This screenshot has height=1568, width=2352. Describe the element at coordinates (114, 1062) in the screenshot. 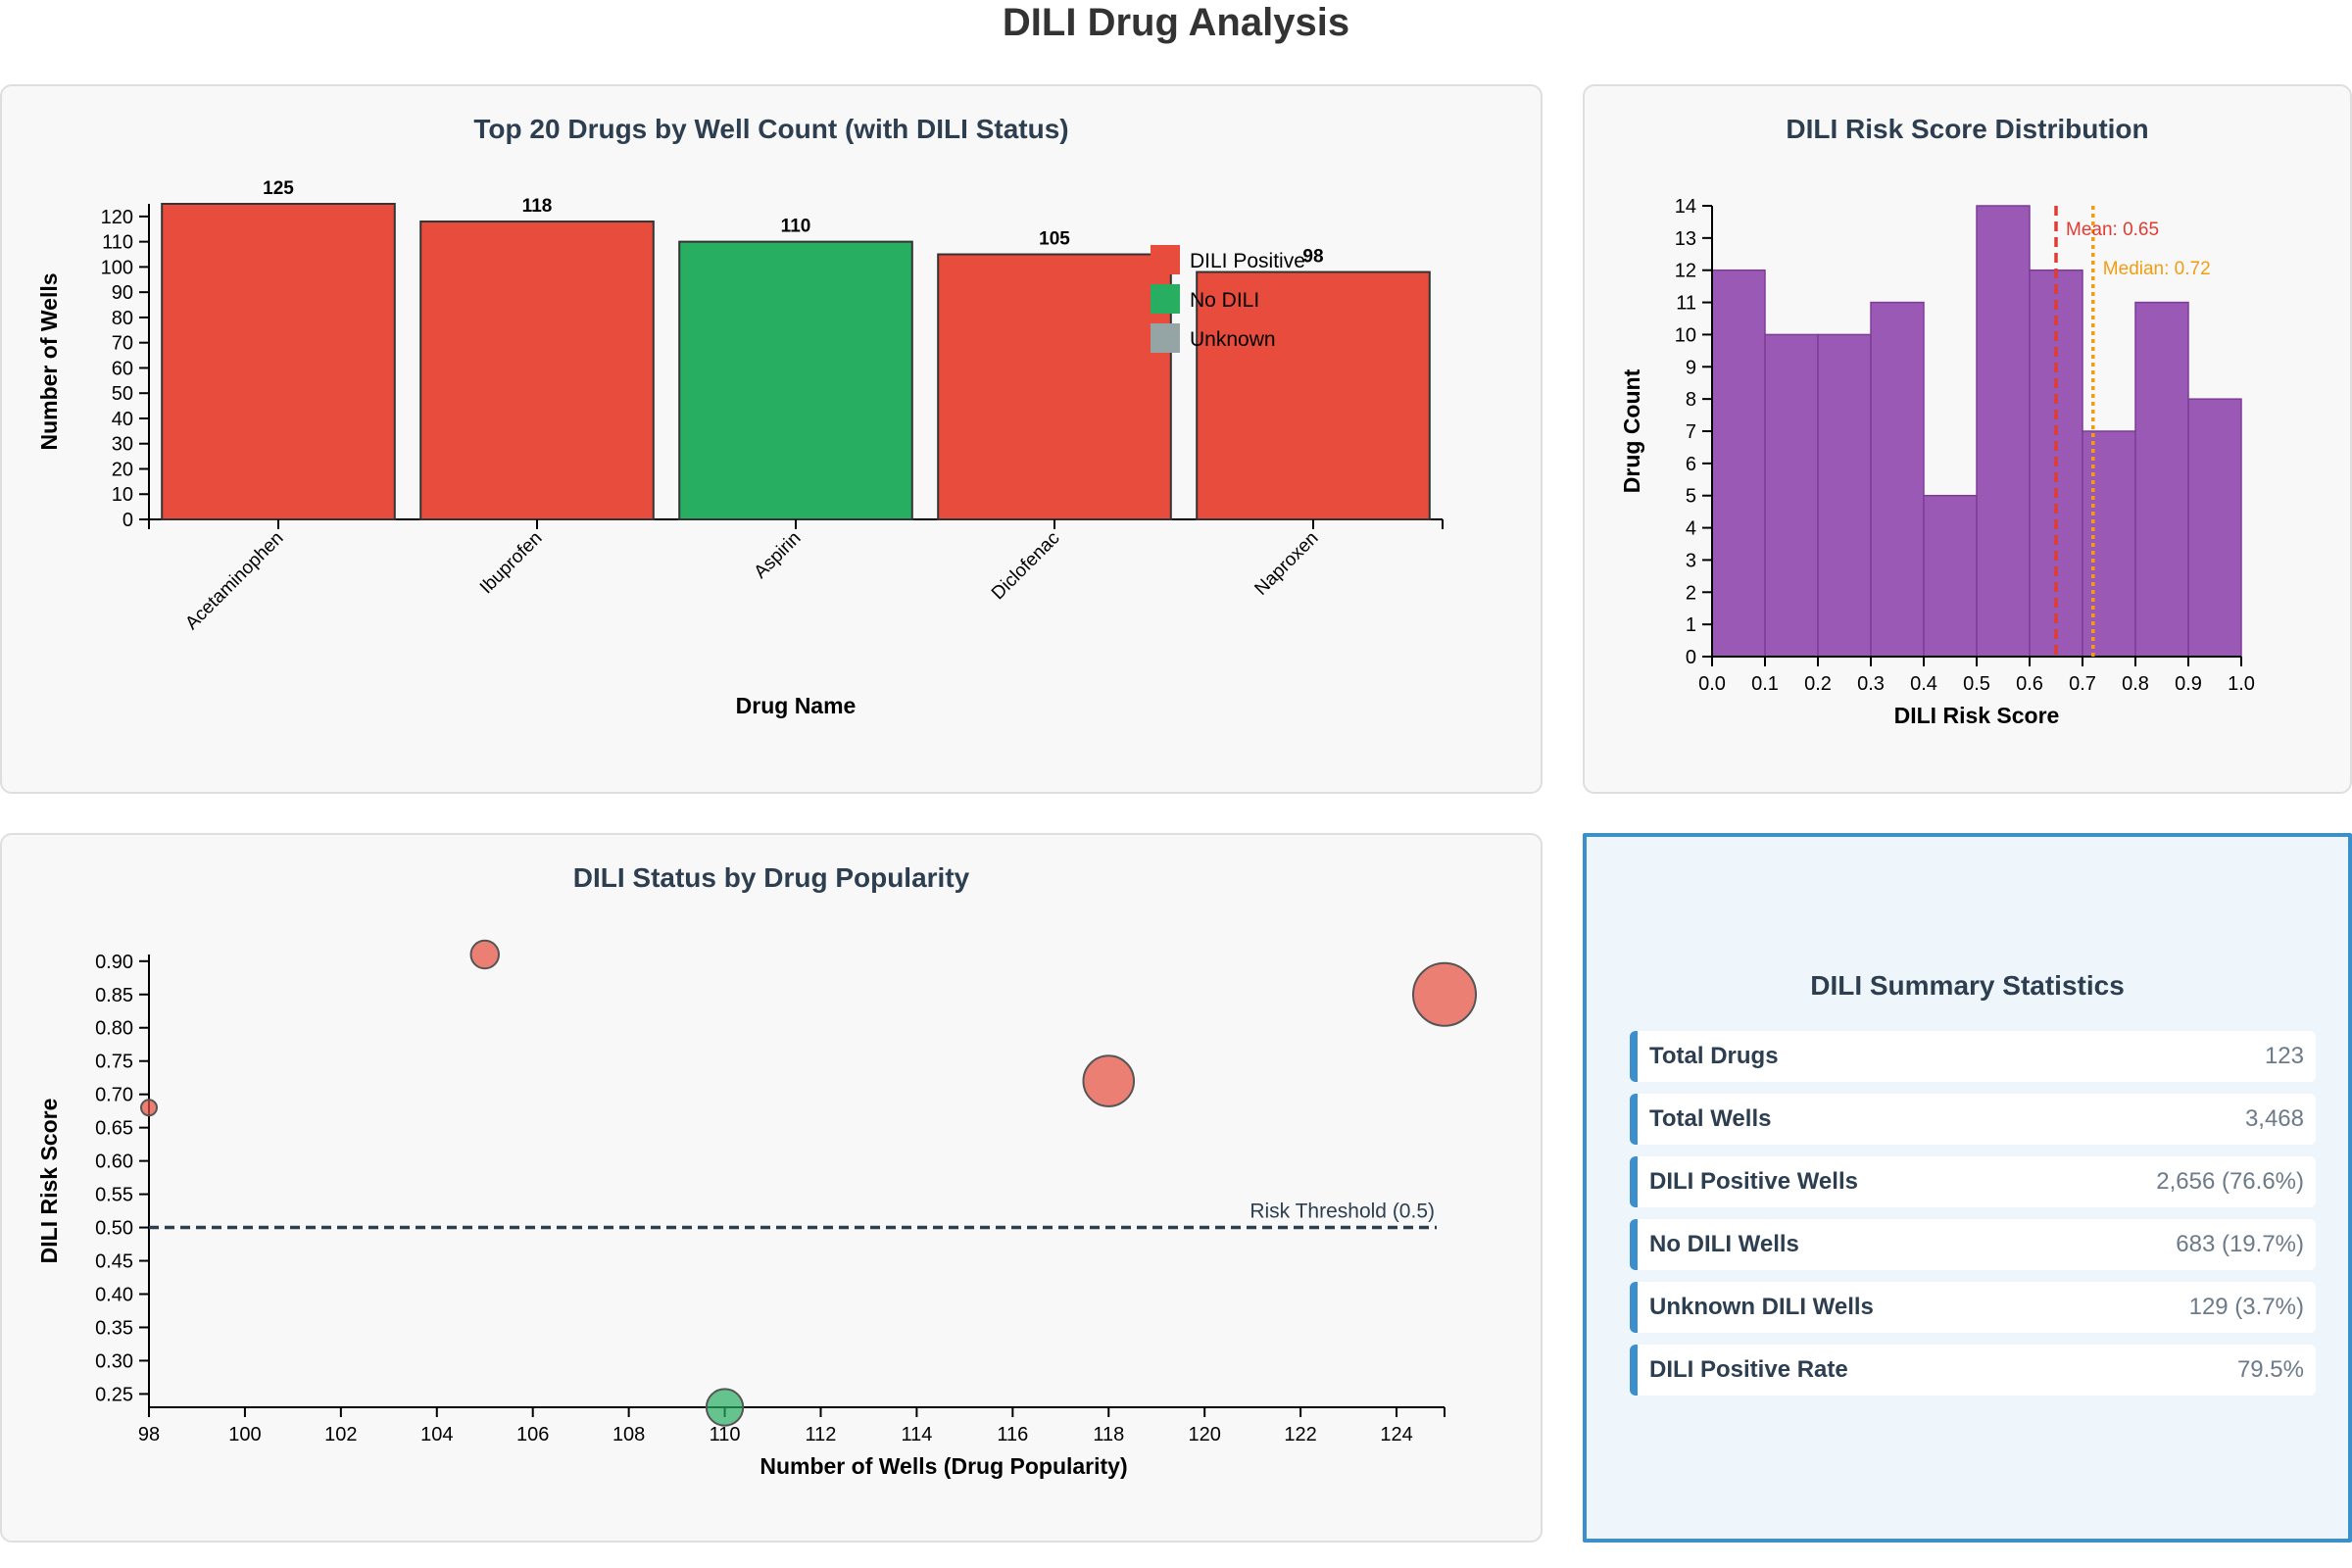

I see `y-tick-label: 0.75` at that location.